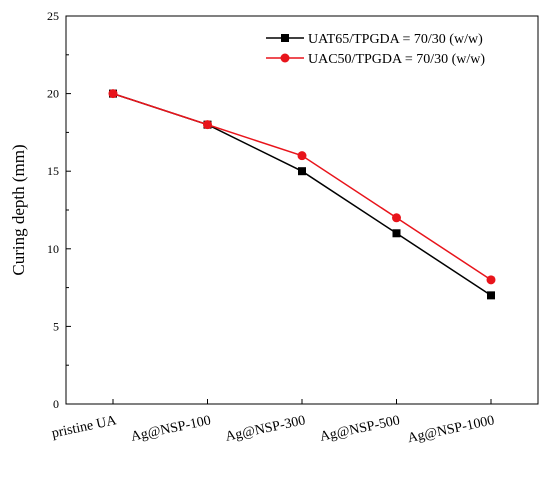 The width and height of the screenshot is (550, 484). What do you see at coordinates (53, 16) in the screenshot?
I see `y-tick-label: 25` at bounding box center [53, 16].